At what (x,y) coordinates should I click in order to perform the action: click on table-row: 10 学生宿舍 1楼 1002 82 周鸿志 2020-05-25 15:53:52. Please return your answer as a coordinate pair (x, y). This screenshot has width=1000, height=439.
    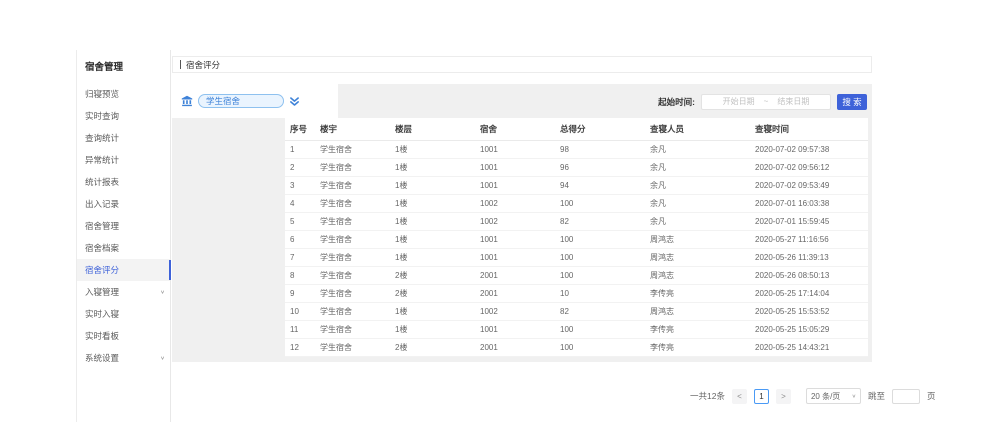
    Looking at the image, I should click on (576, 311).